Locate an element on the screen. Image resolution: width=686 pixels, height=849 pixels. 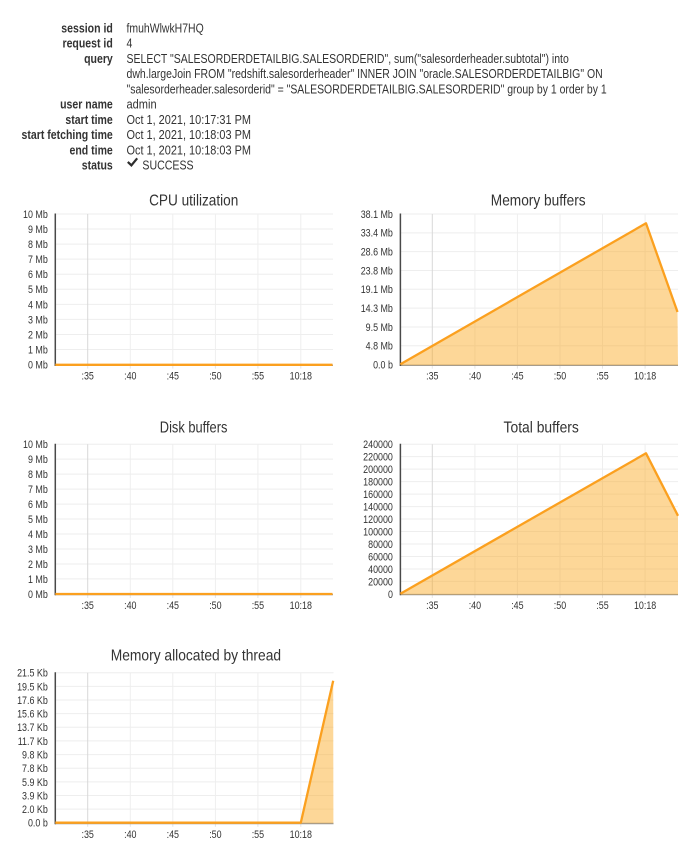
svg-text: 160000 is located at coordinates (378, 495).